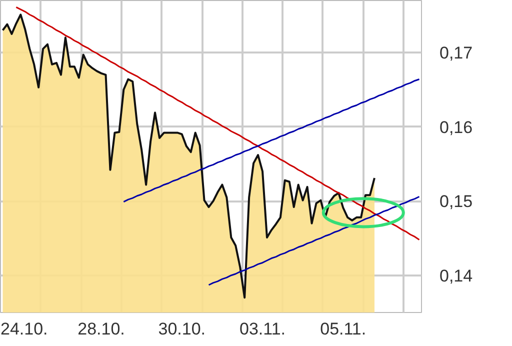 Image resolution: width=512 pixels, height=346 pixels. I want to click on line-series, so click(314, 241).